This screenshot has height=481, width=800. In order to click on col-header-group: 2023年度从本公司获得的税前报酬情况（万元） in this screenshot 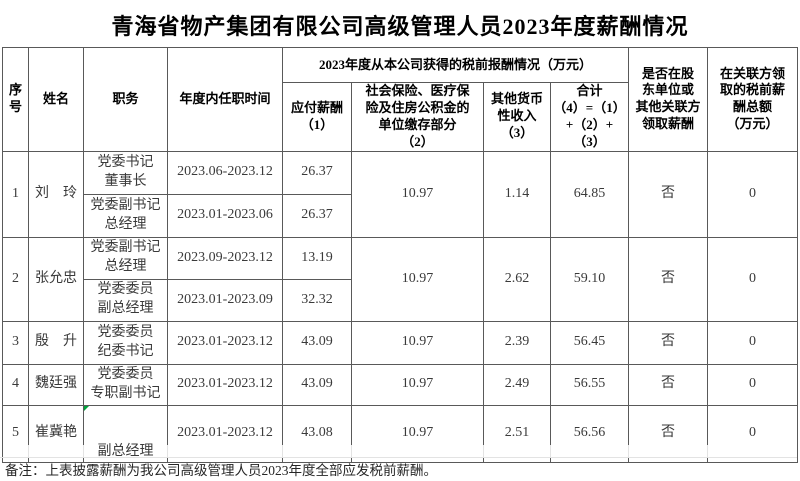, I will do `click(455, 65)`.